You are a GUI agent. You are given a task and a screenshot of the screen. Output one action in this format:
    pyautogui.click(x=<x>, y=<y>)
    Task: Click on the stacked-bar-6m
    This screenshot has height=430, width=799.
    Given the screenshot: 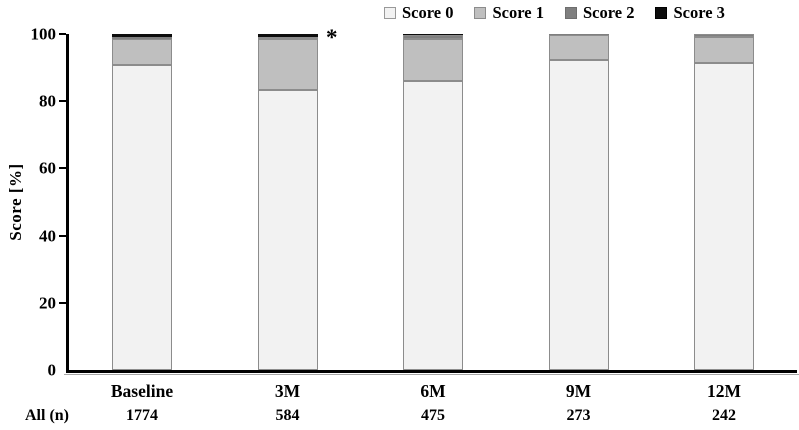 What is the action you would take?
    pyautogui.click(x=433, y=202)
    